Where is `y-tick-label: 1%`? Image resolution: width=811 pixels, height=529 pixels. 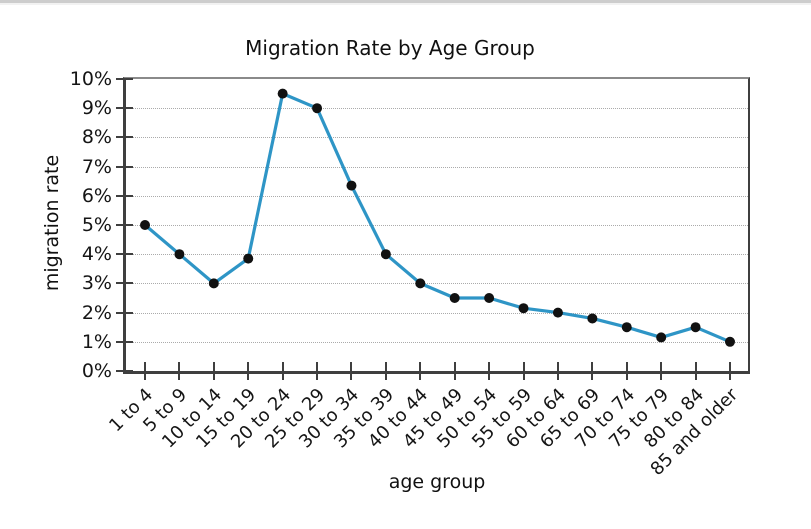
y-tick-label: 1% is located at coordinates (96, 341).